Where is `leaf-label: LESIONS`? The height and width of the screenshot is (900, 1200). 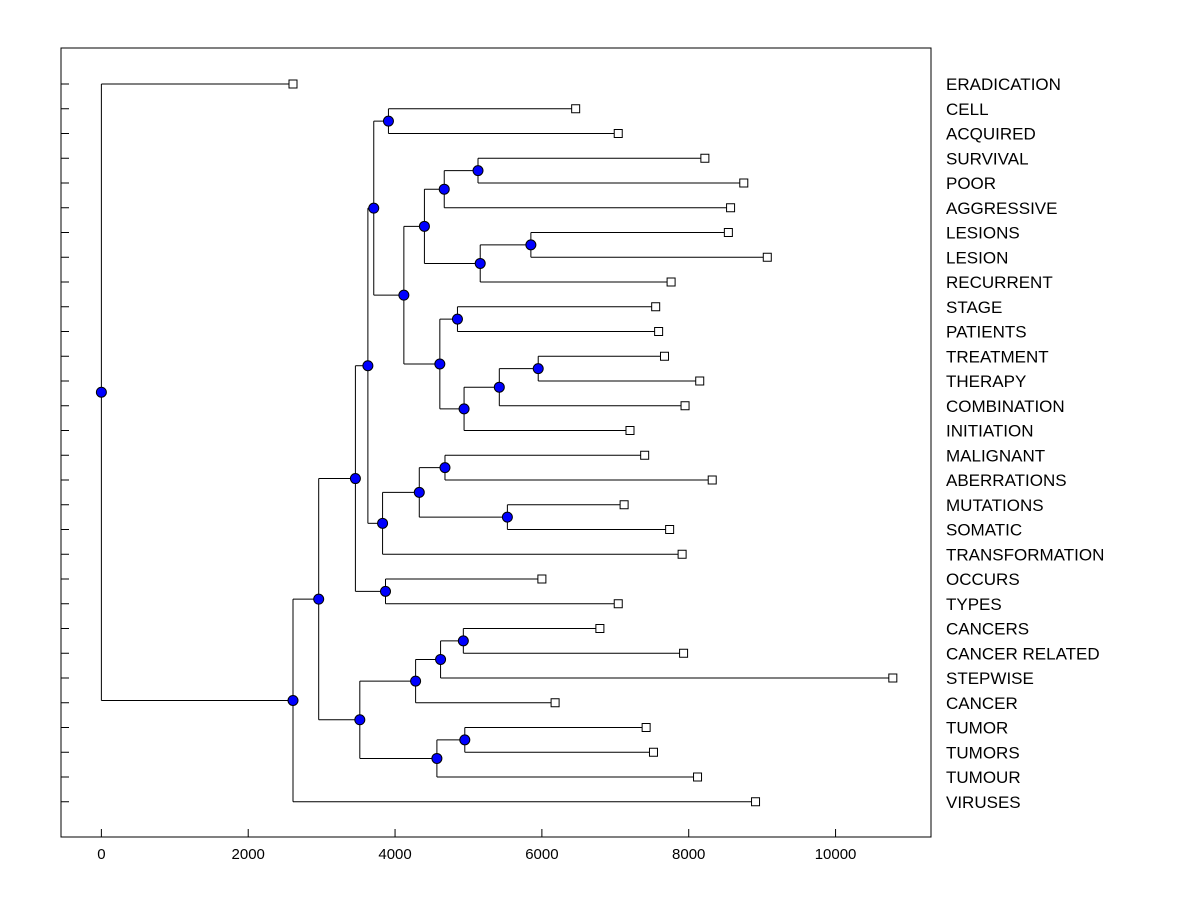
leaf-label: LESIONS is located at coordinates (983, 233).